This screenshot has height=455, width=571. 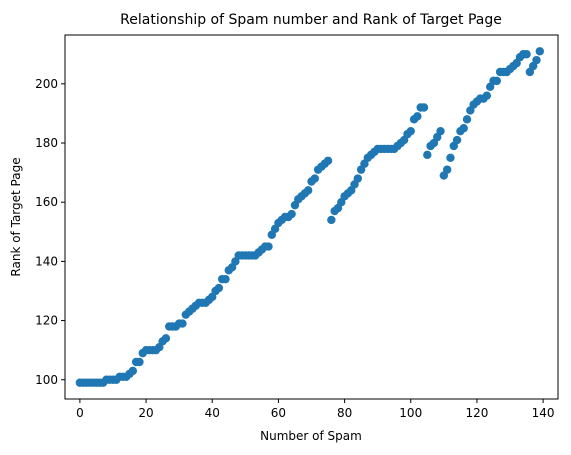 I want to click on x-tick-label: 0, so click(x=80, y=413).